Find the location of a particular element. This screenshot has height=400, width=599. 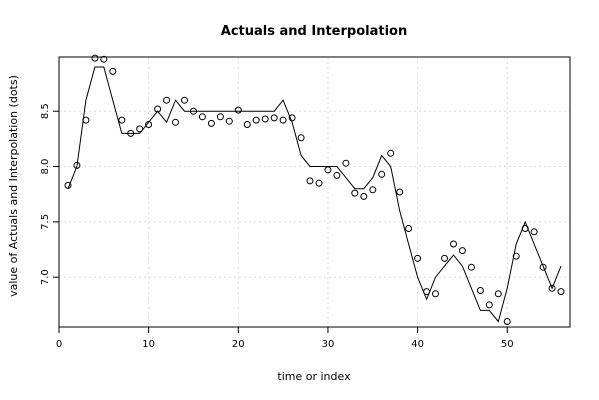

x-axis-label: time or index is located at coordinates (314, 376).